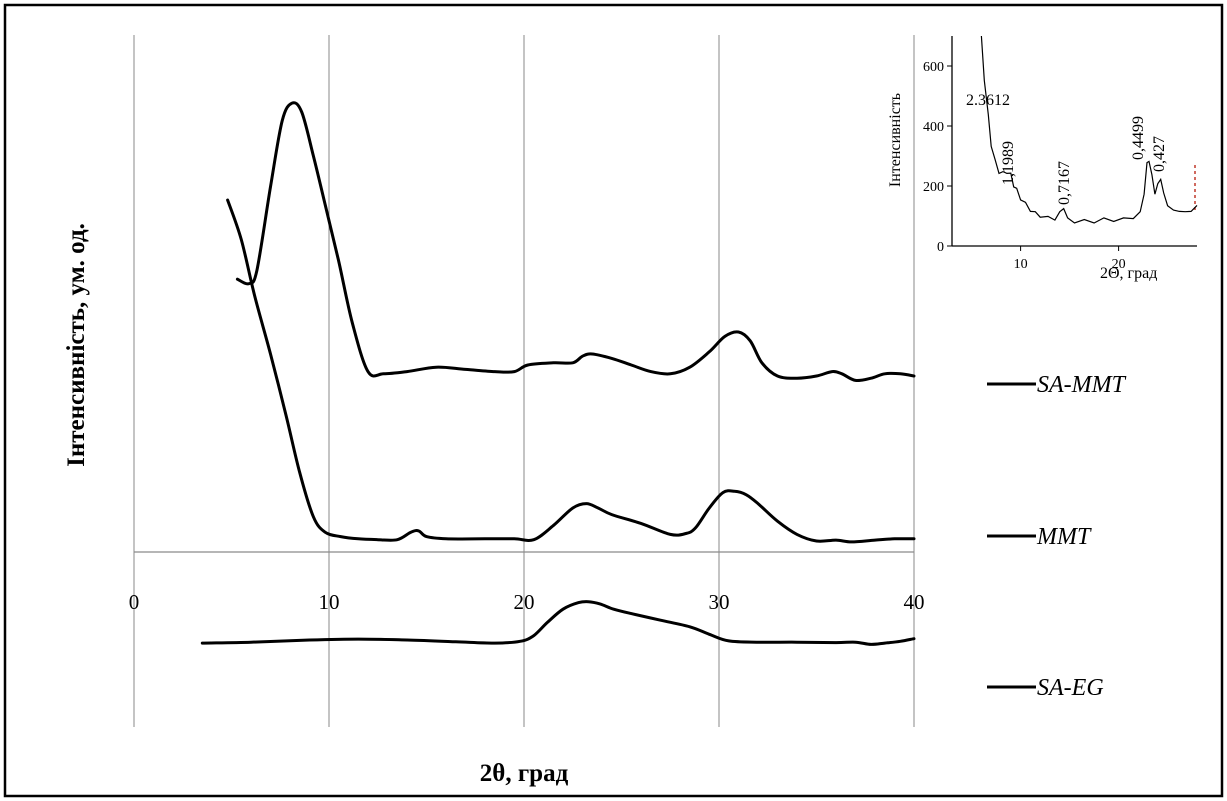  I want to click on main-x-tick-labels: 0 10 20 30 40, so click(527, 602).